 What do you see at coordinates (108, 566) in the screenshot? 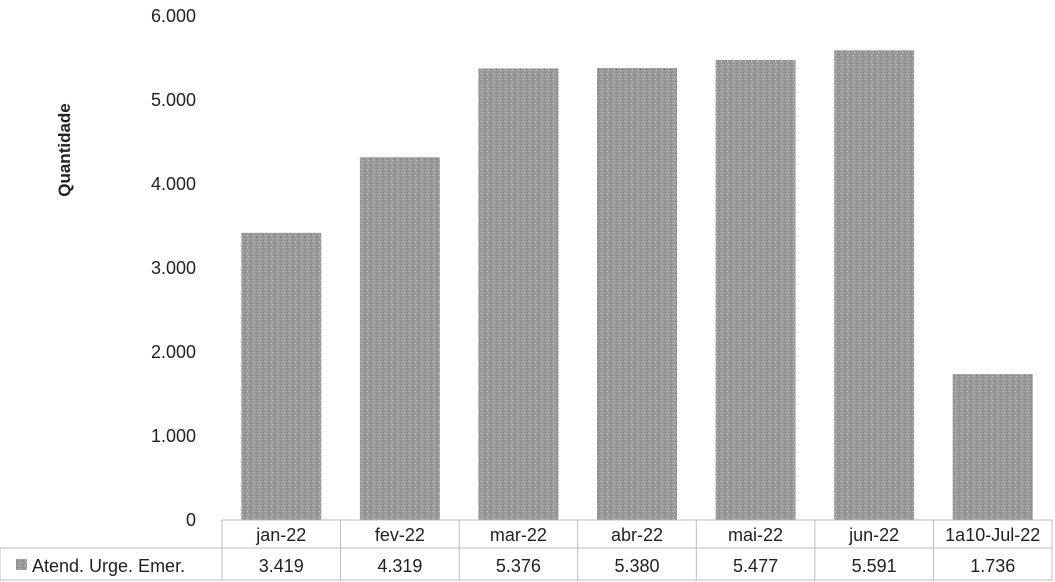
I see `legend-entry: Atend. Urge. Emer.` at bounding box center [108, 566].